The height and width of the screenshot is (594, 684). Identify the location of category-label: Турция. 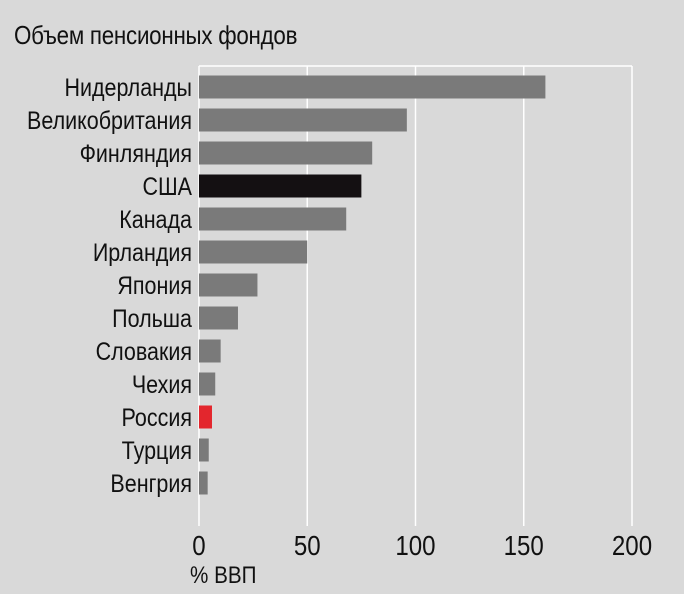
(157, 450).